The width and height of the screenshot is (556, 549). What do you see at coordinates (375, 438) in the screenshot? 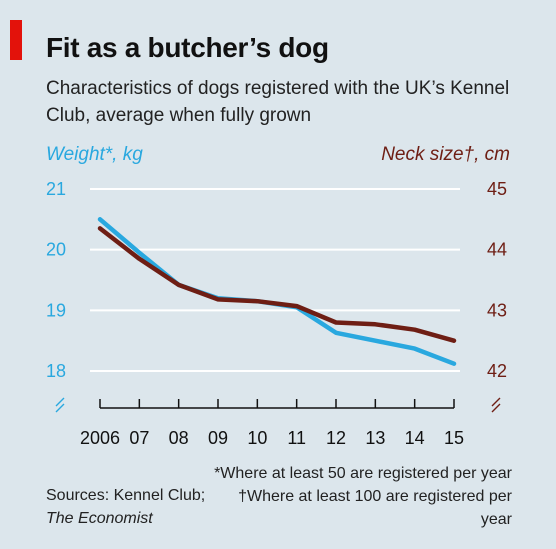
I see `x-tick-label: 13` at bounding box center [375, 438].